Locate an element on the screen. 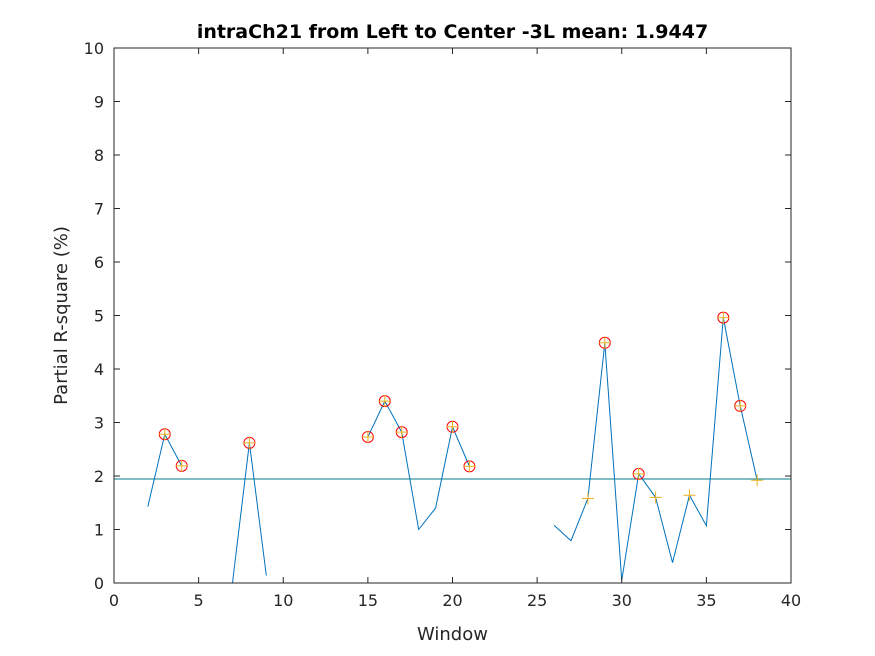 The image size is (875, 656). x-tick-label: 5 is located at coordinates (199, 600).